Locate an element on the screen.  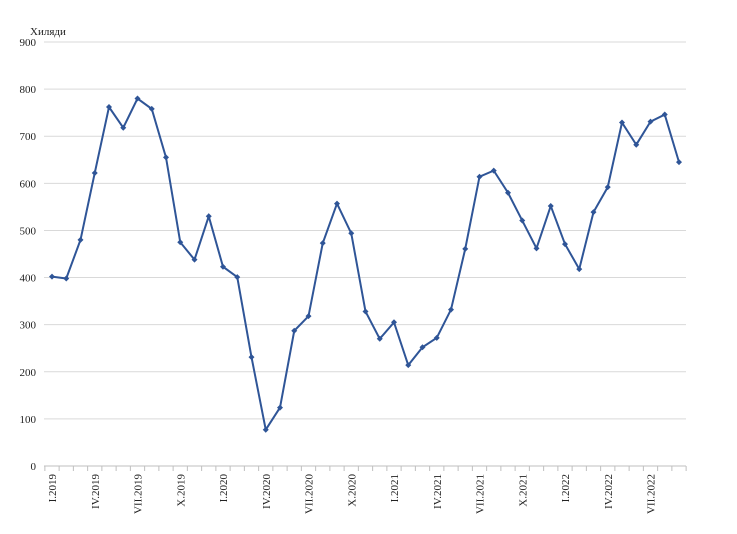
y-axis-ticks: 0 100 200 300 400 500 600 700 800 900 is located at coordinates (28, 255).